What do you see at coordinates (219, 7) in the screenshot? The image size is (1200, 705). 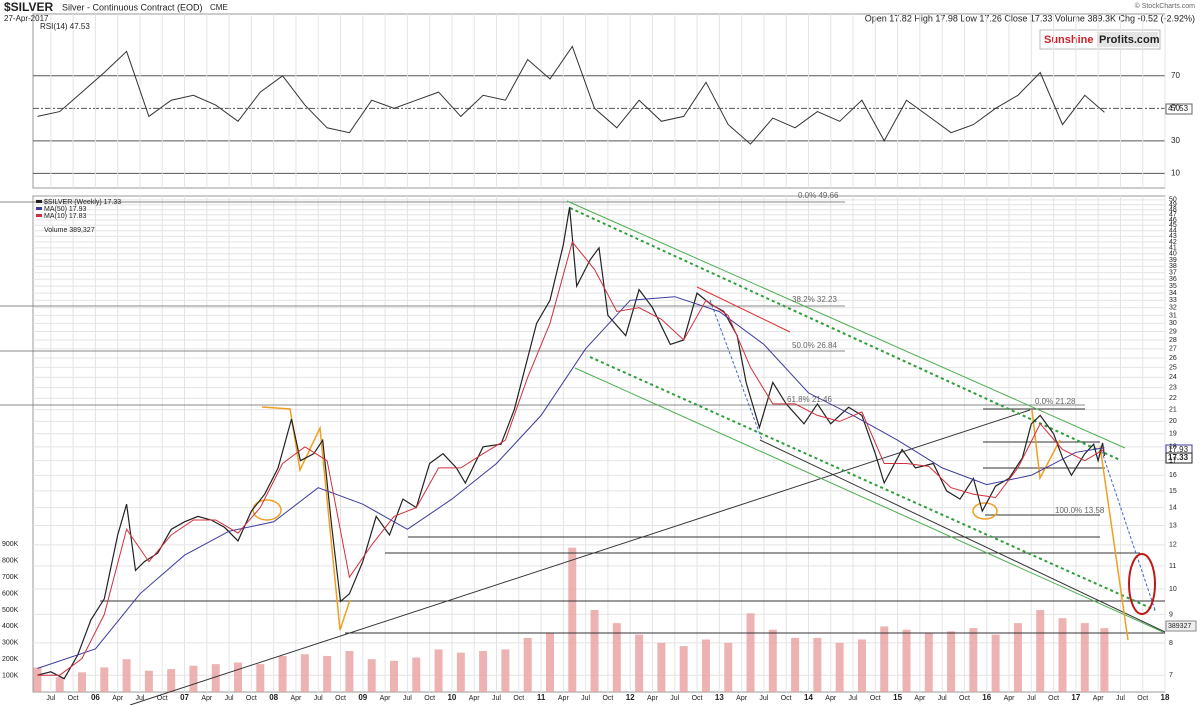 I see `exchange: CME` at bounding box center [219, 7].